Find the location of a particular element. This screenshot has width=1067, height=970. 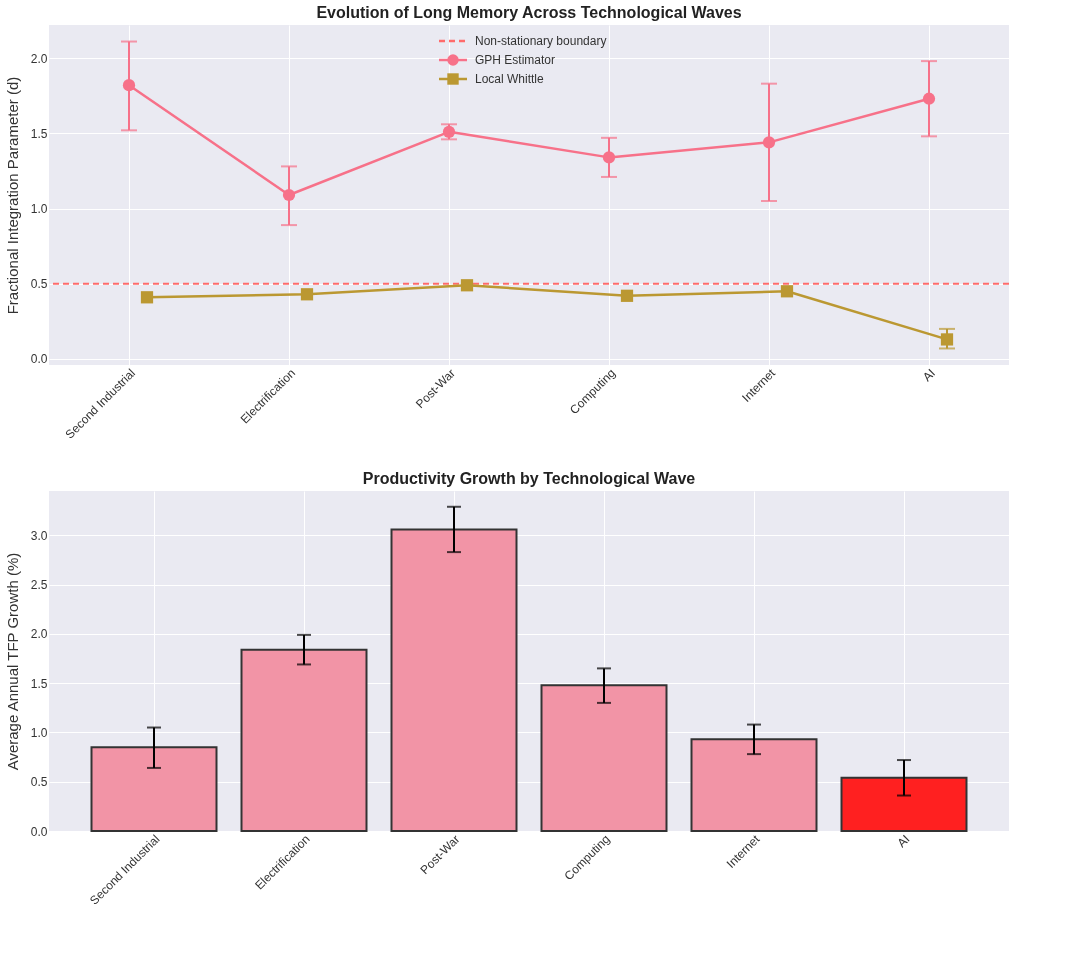

y-axis-title: Average Annual TFP Growth (%) is located at coordinates (12, 661).